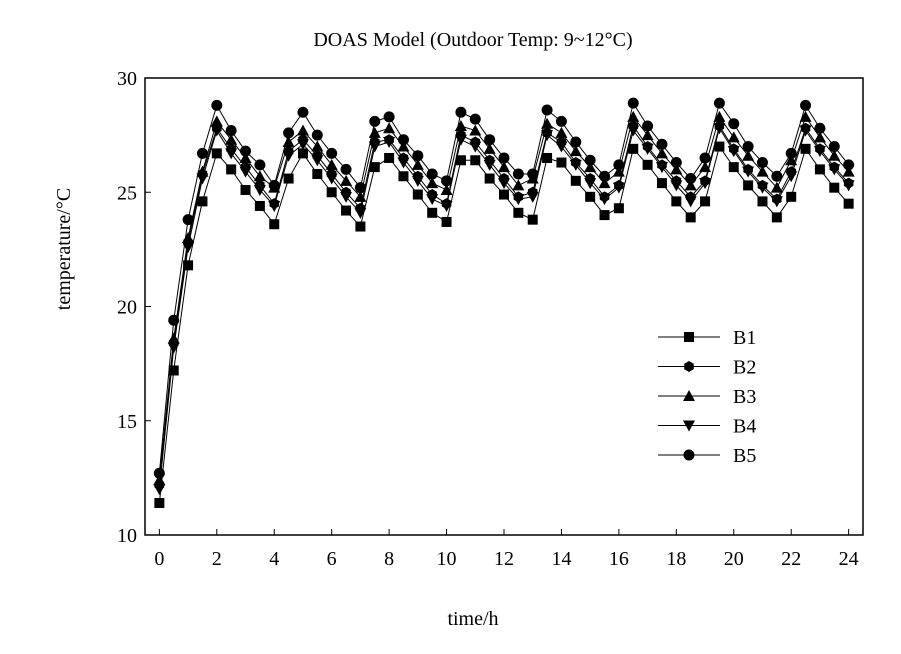 This screenshot has height=654, width=901. Describe the element at coordinates (689, 366) in the screenshot. I see `legend-marker` at that location.